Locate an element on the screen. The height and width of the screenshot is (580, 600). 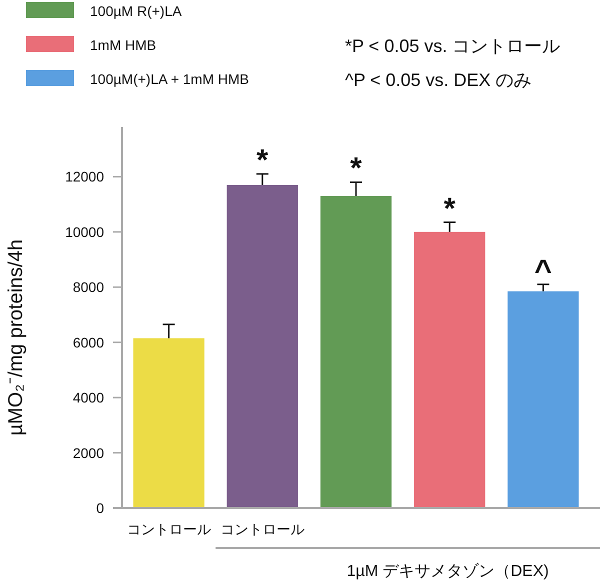
text: *P < 0.05 vs. コントロール is located at coordinates (452, 46).